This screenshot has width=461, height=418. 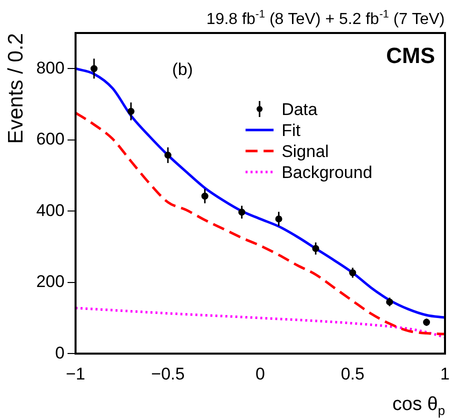 What do you see at coordinates (16, 88) in the screenshot?
I see `y-axis-title: Events / 0.2` at bounding box center [16, 88].